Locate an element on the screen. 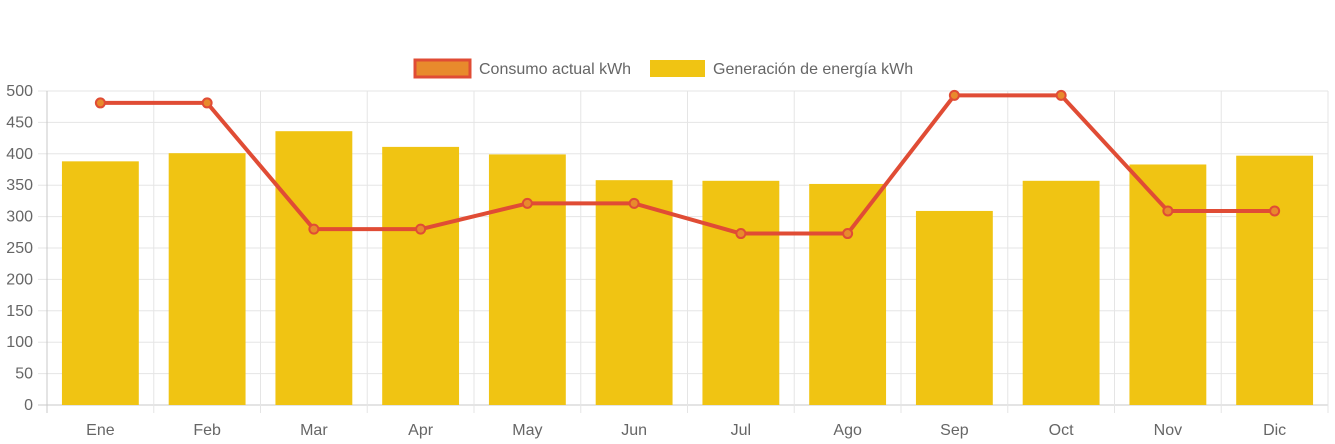 This screenshot has width=1335, height=444. y-tick-label: 300 is located at coordinates (19, 217).